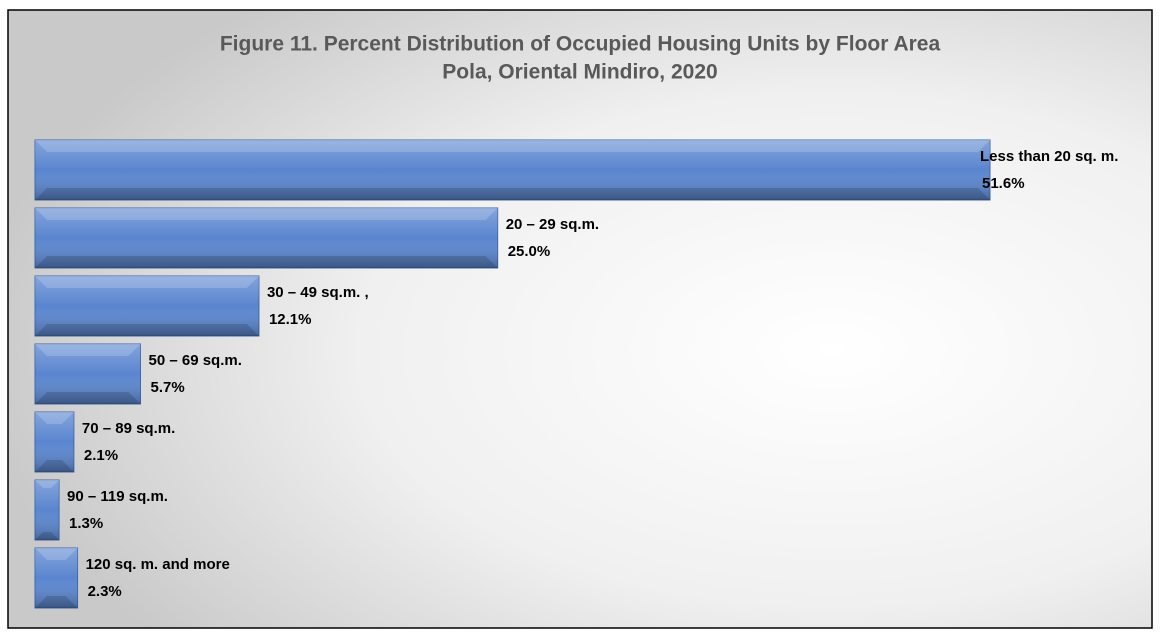  Describe the element at coordinates (1003, 183) in the screenshot. I see `value-label: 51.6%` at that location.